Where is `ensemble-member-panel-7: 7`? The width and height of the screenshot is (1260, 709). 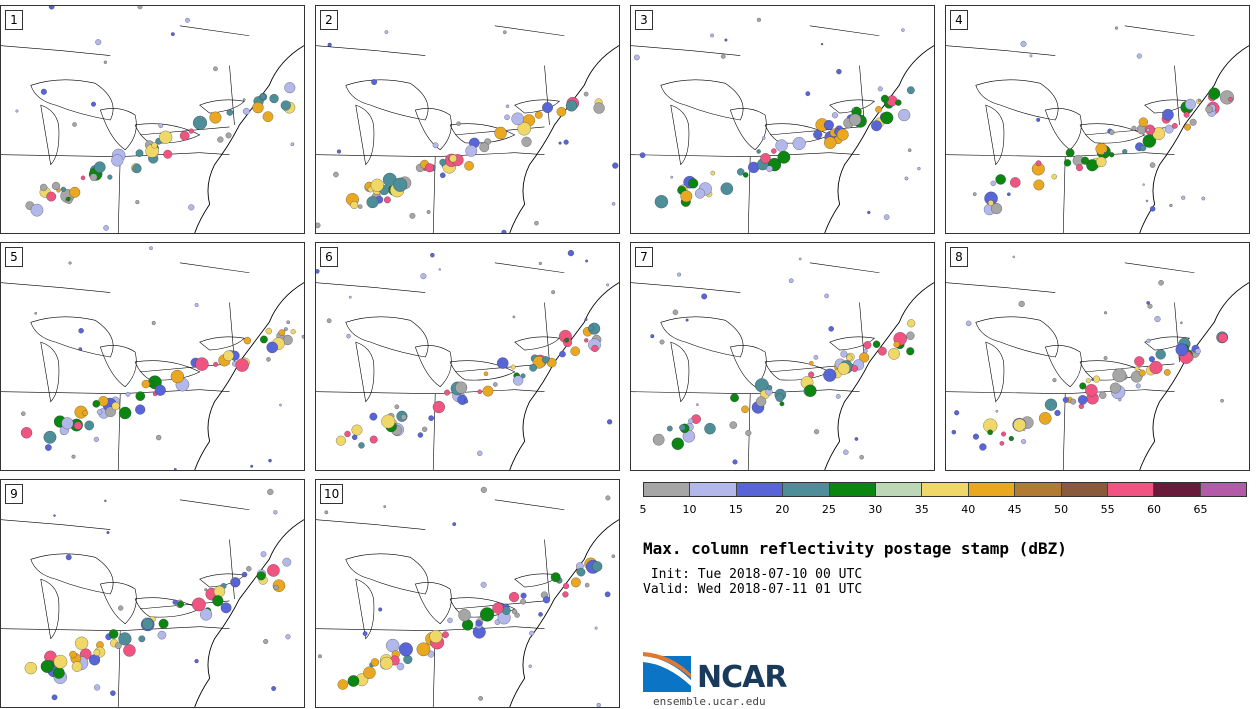 ensemble-member-panel-7: 7 is located at coordinates (782, 356).